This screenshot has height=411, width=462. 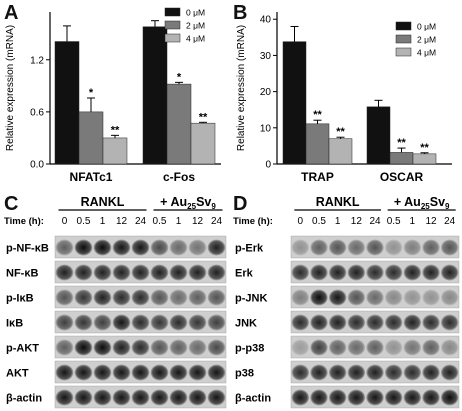 What do you see at coordinates (11, 204) in the screenshot?
I see `panel-letter-c: C` at bounding box center [11, 204].